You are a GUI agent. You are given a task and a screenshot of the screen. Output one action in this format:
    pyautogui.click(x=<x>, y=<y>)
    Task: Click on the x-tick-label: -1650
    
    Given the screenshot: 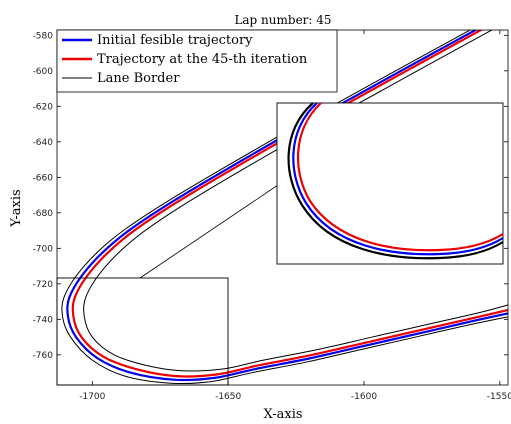 What is the action you would take?
    pyautogui.click(x=228, y=397)
    